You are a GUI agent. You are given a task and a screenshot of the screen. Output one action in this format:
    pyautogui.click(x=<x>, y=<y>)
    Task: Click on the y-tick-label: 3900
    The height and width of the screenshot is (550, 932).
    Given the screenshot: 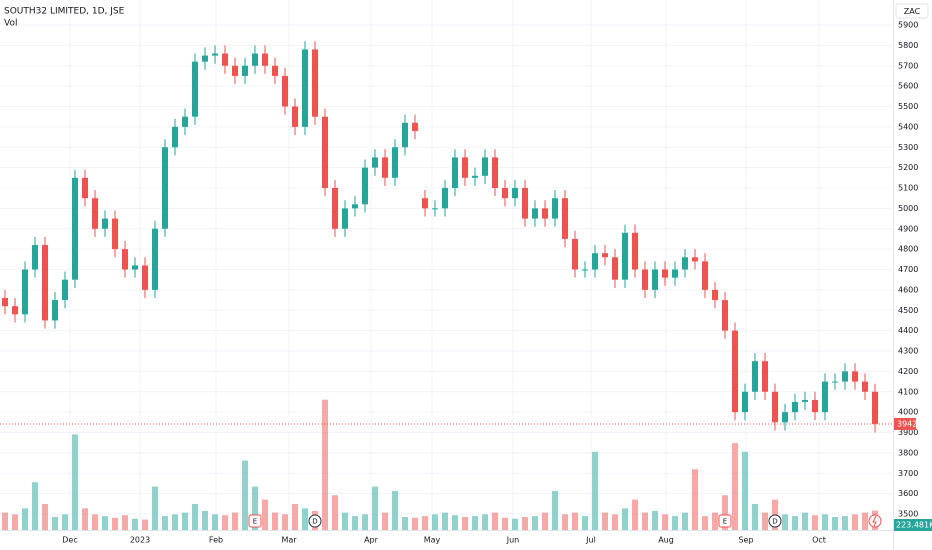 What is the action you would take?
    pyautogui.click(x=908, y=432)
    